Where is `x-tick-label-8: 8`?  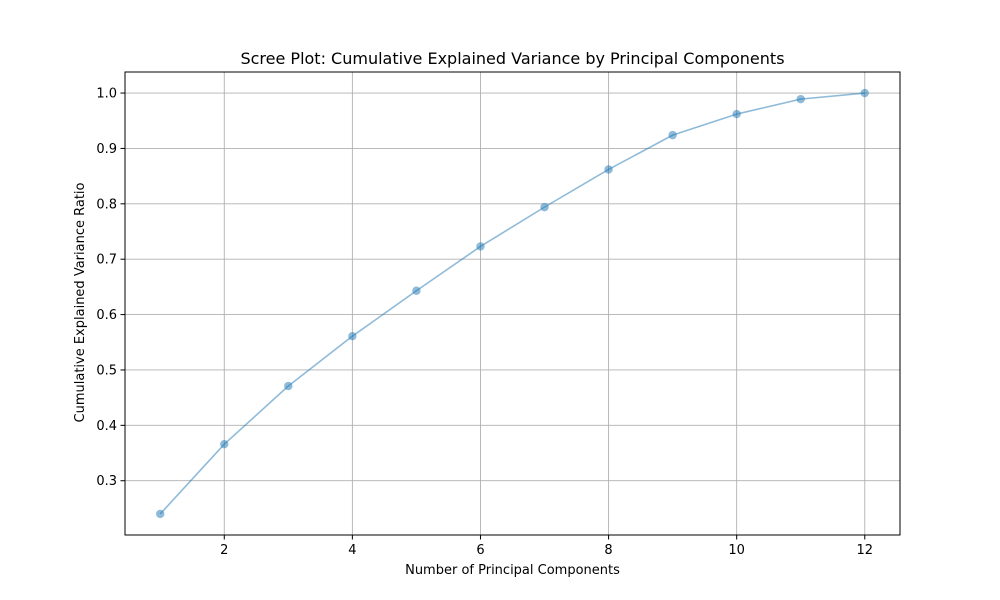
x-tick-label-8: 8 is located at coordinates (608, 550).